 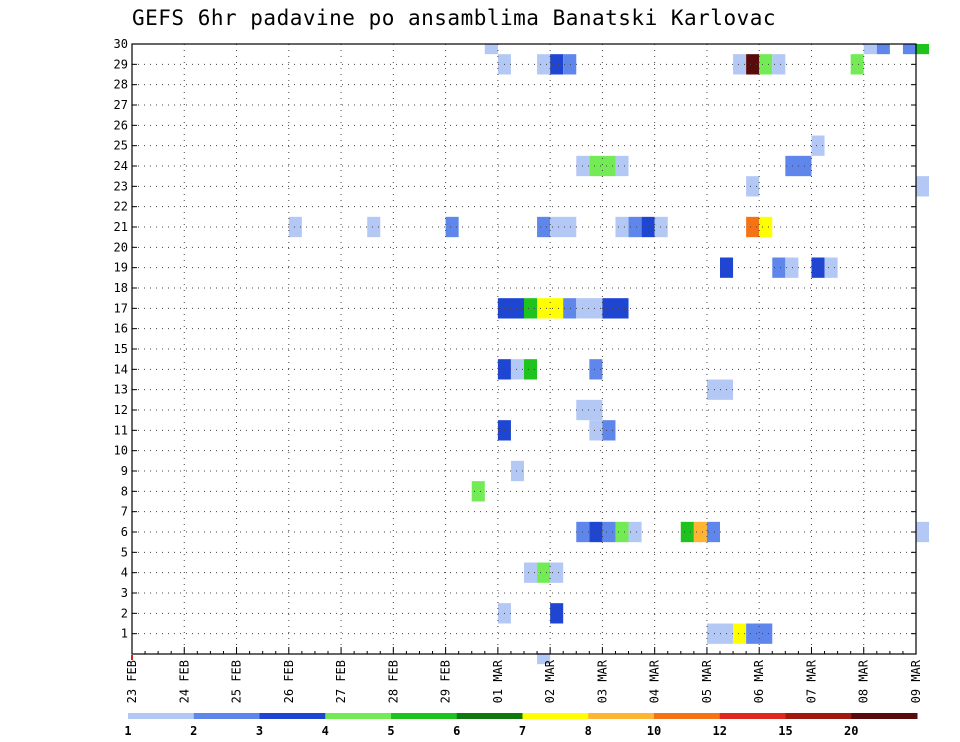 What do you see at coordinates (124, 613) in the screenshot?
I see `y-tick-label: 2` at bounding box center [124, 613].